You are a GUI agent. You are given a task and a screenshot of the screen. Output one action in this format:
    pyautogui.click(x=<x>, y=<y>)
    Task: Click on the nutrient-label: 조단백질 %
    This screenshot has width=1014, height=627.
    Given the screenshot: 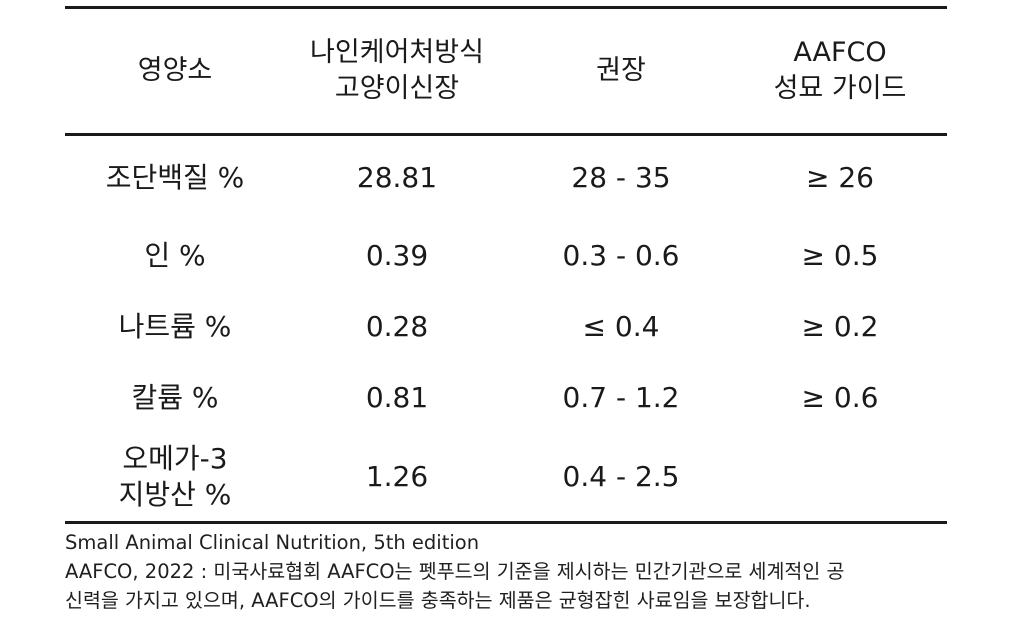 What is the action you would take?
    pyautogui.click(x=175, y=177)
    